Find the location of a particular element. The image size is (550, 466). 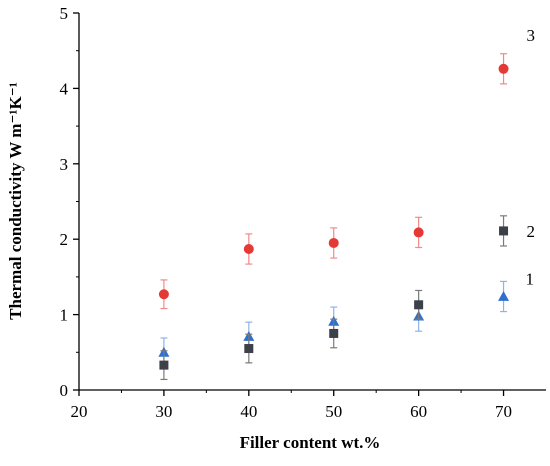

y-tick-label: 1 is located at coordinates (64, 315).